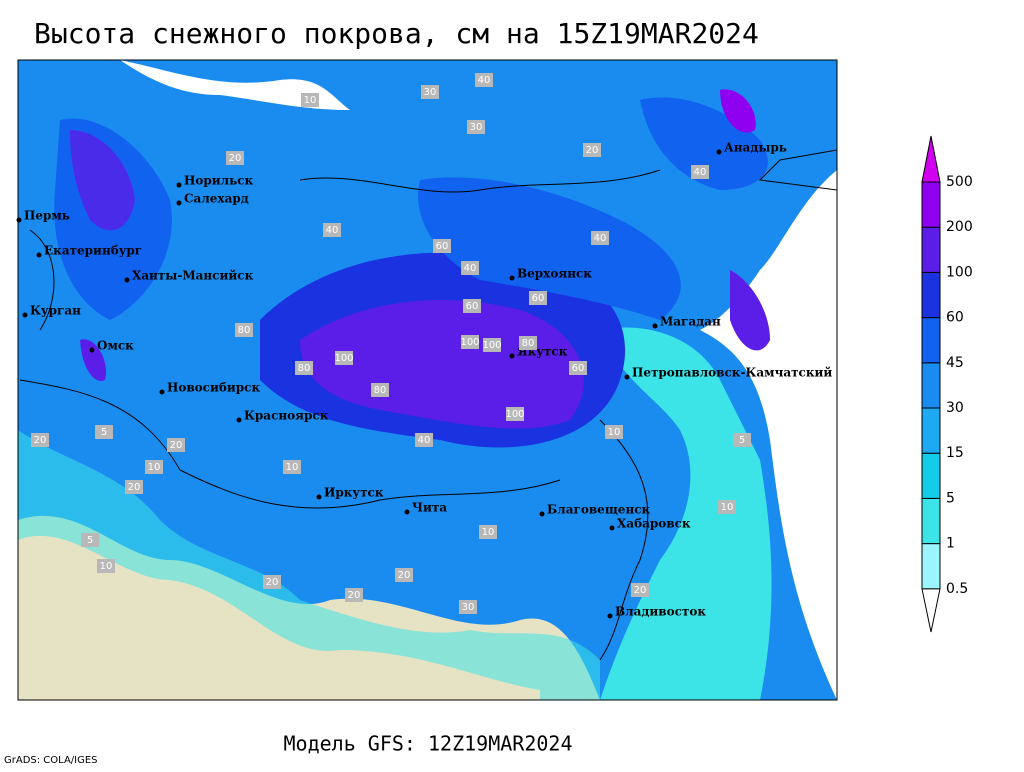 This screenshot has height=772, width=1024. I want to click on contour-label: 5, so click(104, 432).